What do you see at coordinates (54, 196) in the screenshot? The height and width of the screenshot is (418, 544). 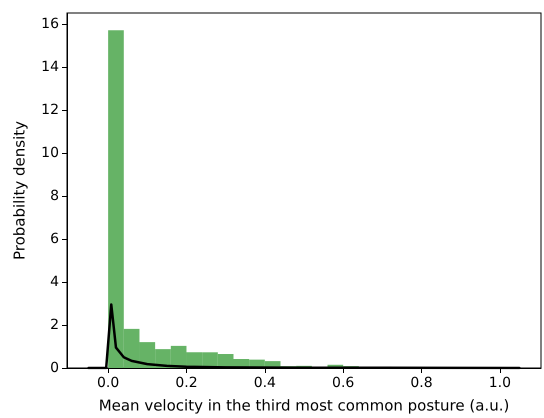 I see `y-tick-label: 8` at bounding box center [54, 196].